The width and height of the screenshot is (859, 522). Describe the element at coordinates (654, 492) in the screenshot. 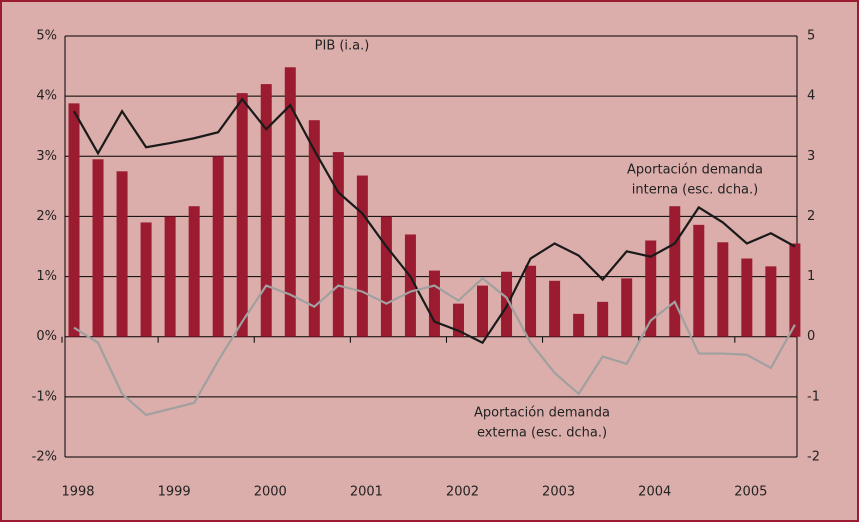

I see `x-tick-label: 2004` at that location.